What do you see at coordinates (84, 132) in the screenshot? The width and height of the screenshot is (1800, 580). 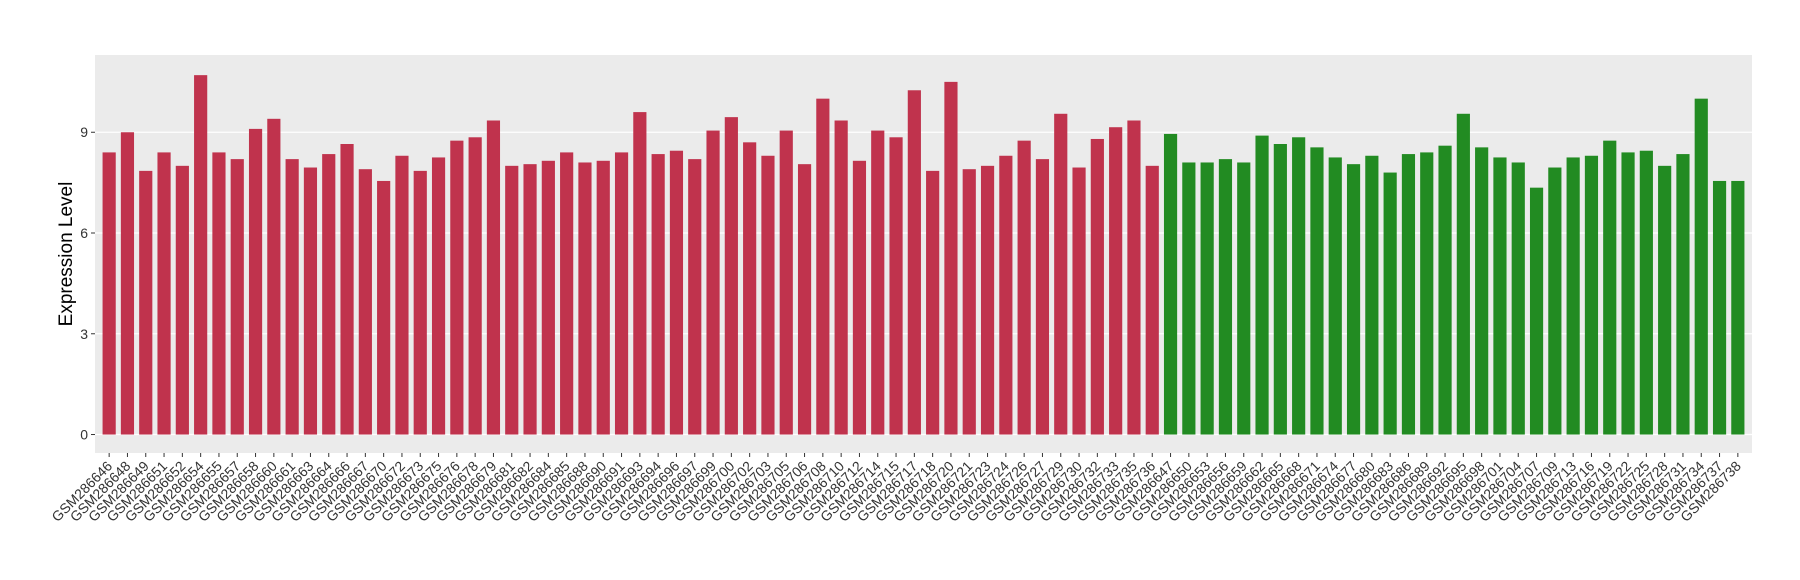 I see `y-tick-label: 9` at bounding box center [84, 132].